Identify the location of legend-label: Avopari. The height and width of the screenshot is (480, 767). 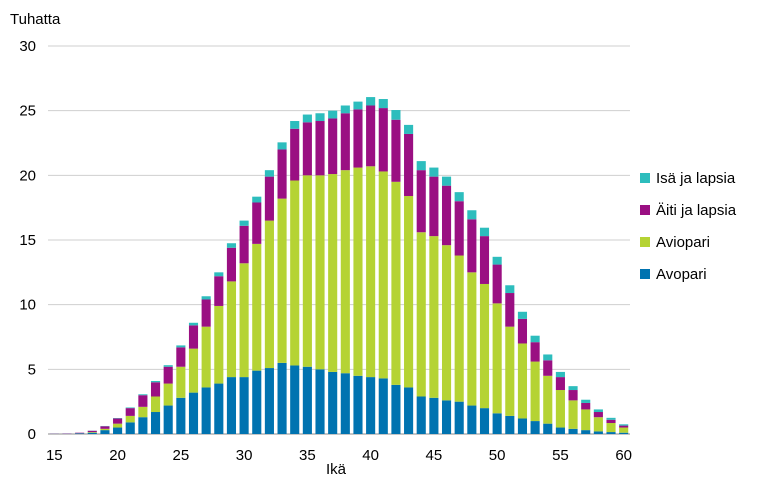
(681, 274).